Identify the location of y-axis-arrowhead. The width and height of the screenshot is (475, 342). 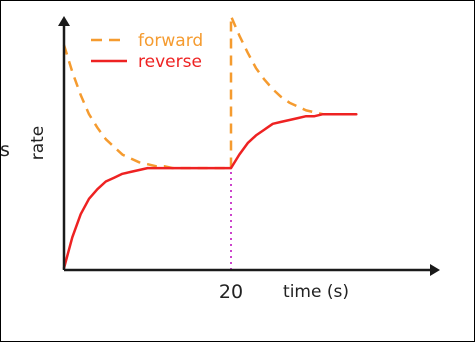
(64, 21).